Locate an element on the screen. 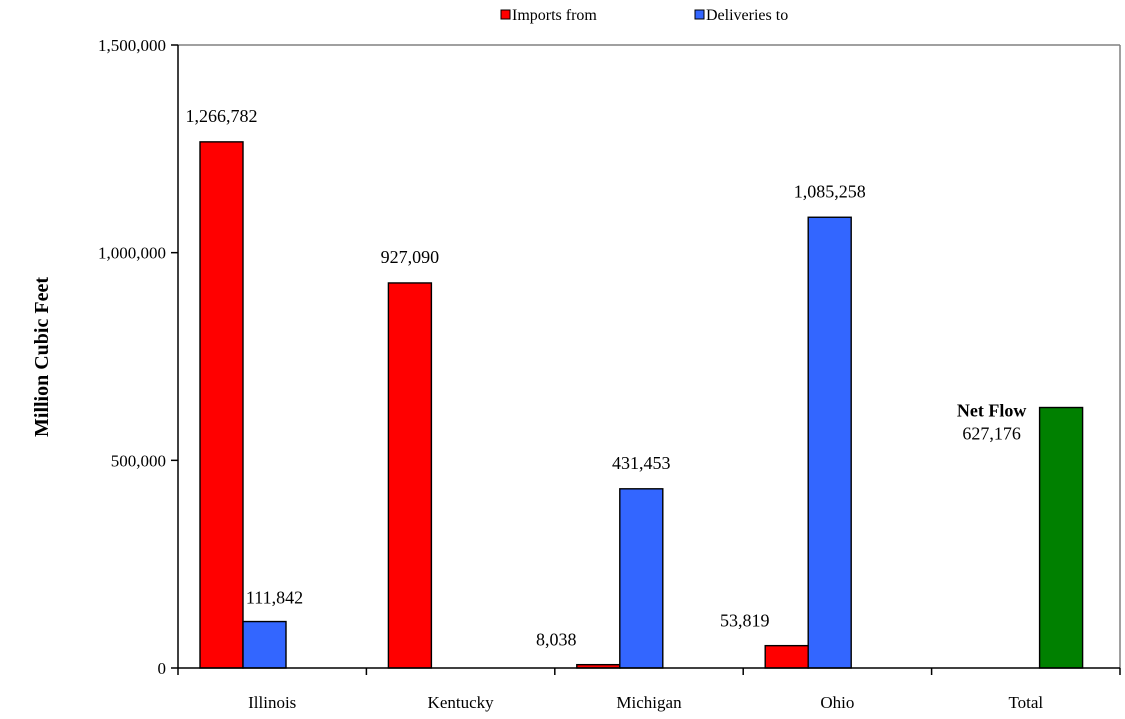 Image resolution: width=1125 pixels, height=719 pixels. bar-imports-from-ohio is located at coordinates (786, 656).